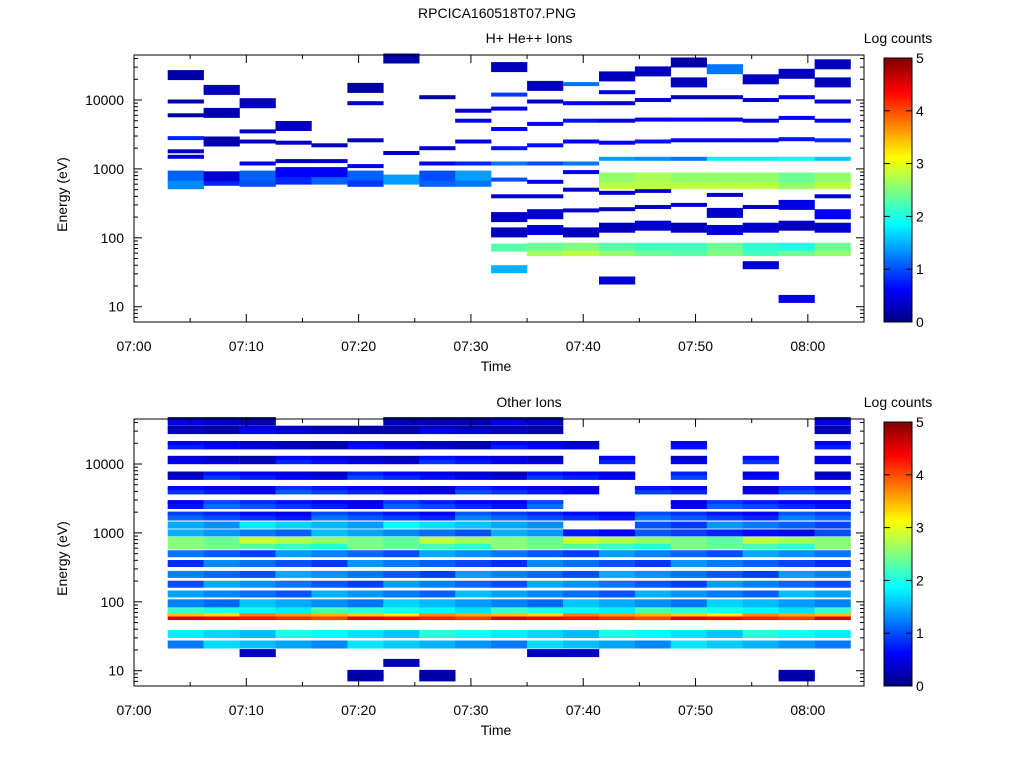  Describe the element at coordinates (920, 322) in the screenshot. I see `colorbar-tick-label: 0` at that location.